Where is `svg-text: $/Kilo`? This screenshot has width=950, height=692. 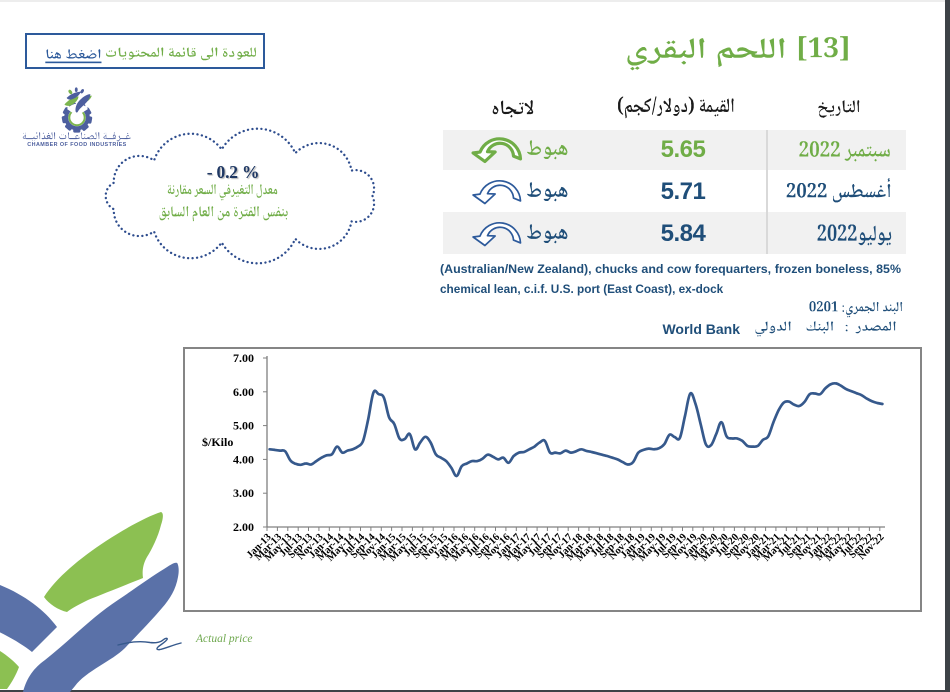
svg-text: $/Kilo is located at coordinates (217, 442).